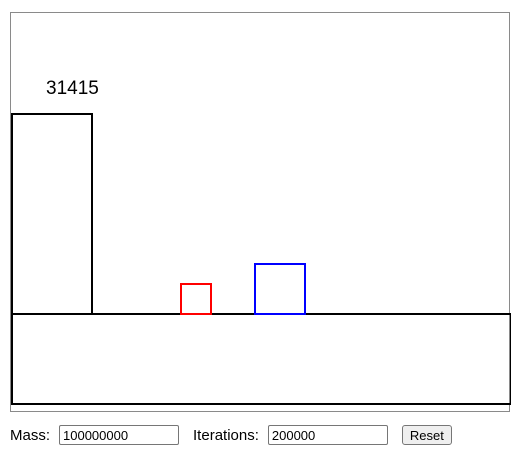 The image size is (525, 465). I want to click on collision-count: 31415, so click(72, 88).